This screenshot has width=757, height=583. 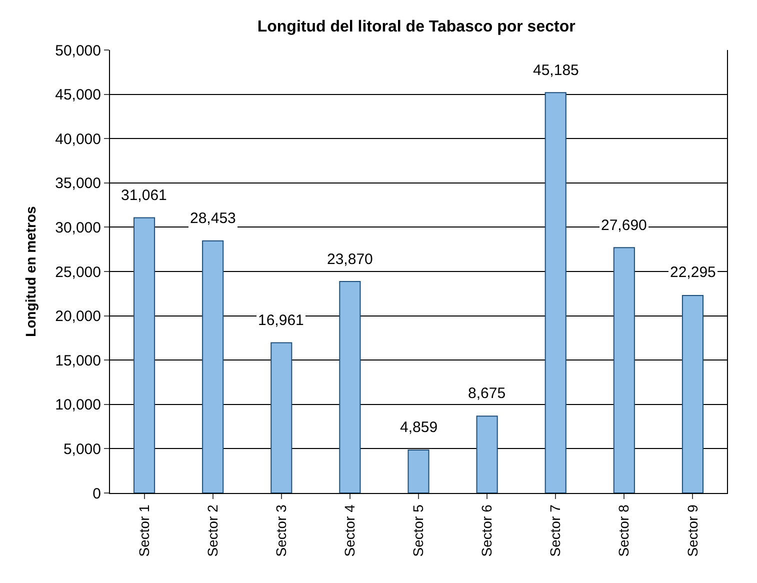 I want to click on y-tick-label: 45,000, so click(x=78, y=95).